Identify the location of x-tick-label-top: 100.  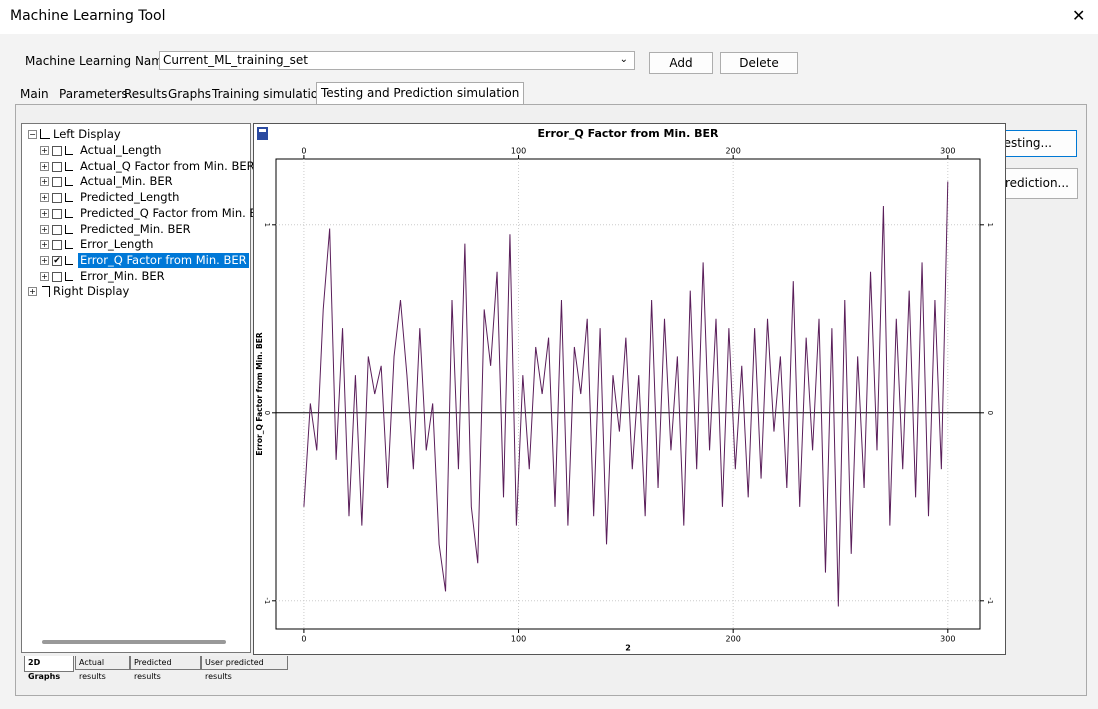
(518, 151).